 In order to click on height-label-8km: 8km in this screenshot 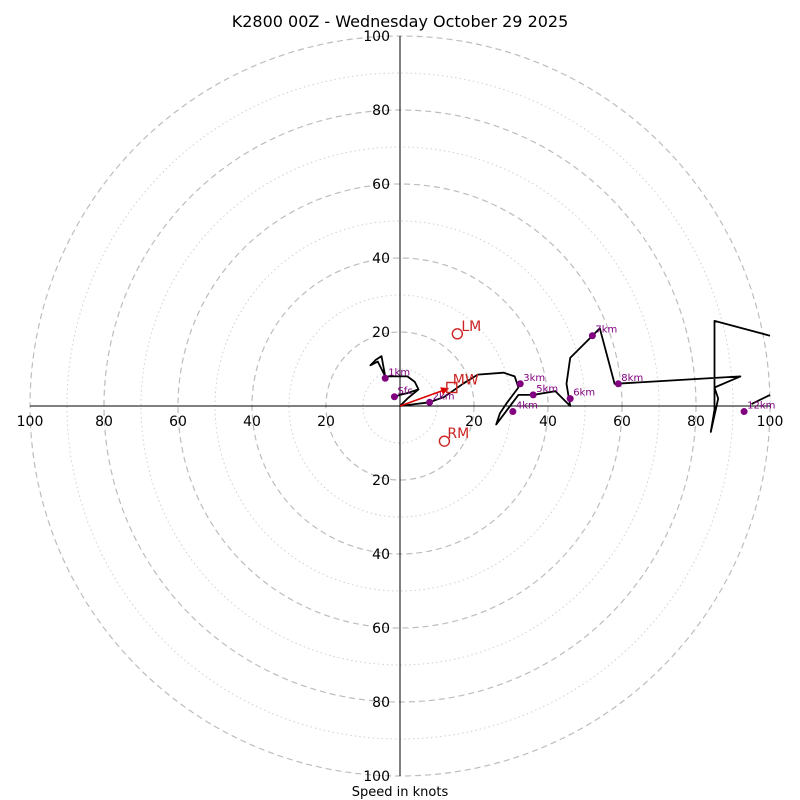, I will do `click(632, 378)`.